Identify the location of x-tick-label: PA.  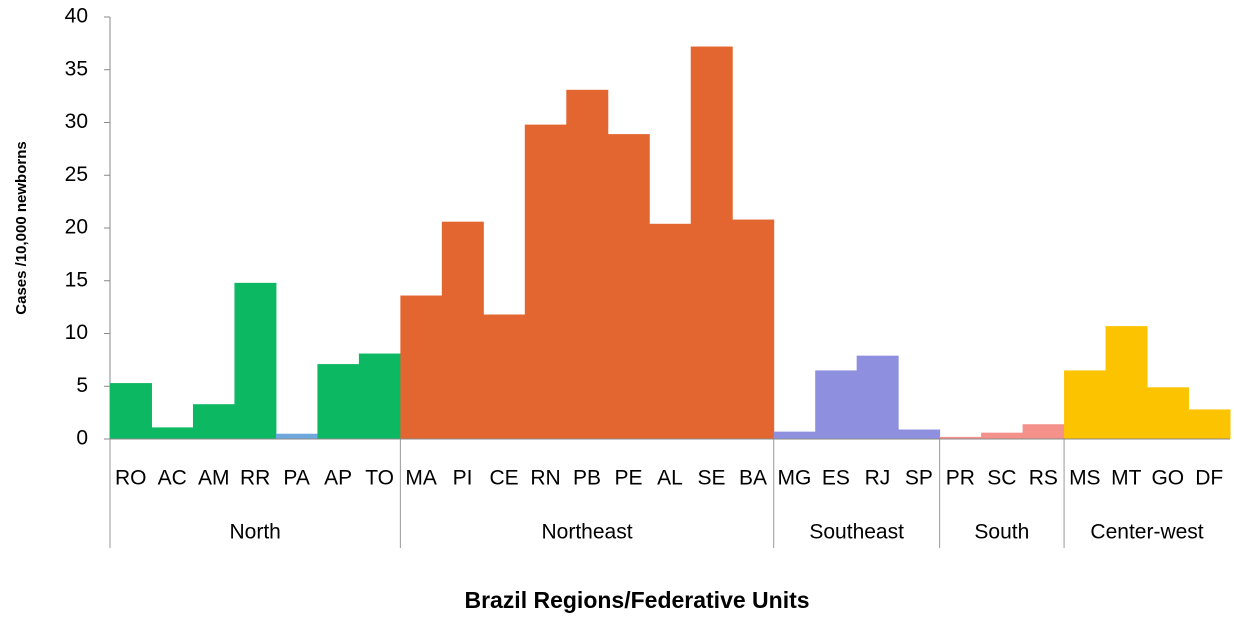
(296, 478).